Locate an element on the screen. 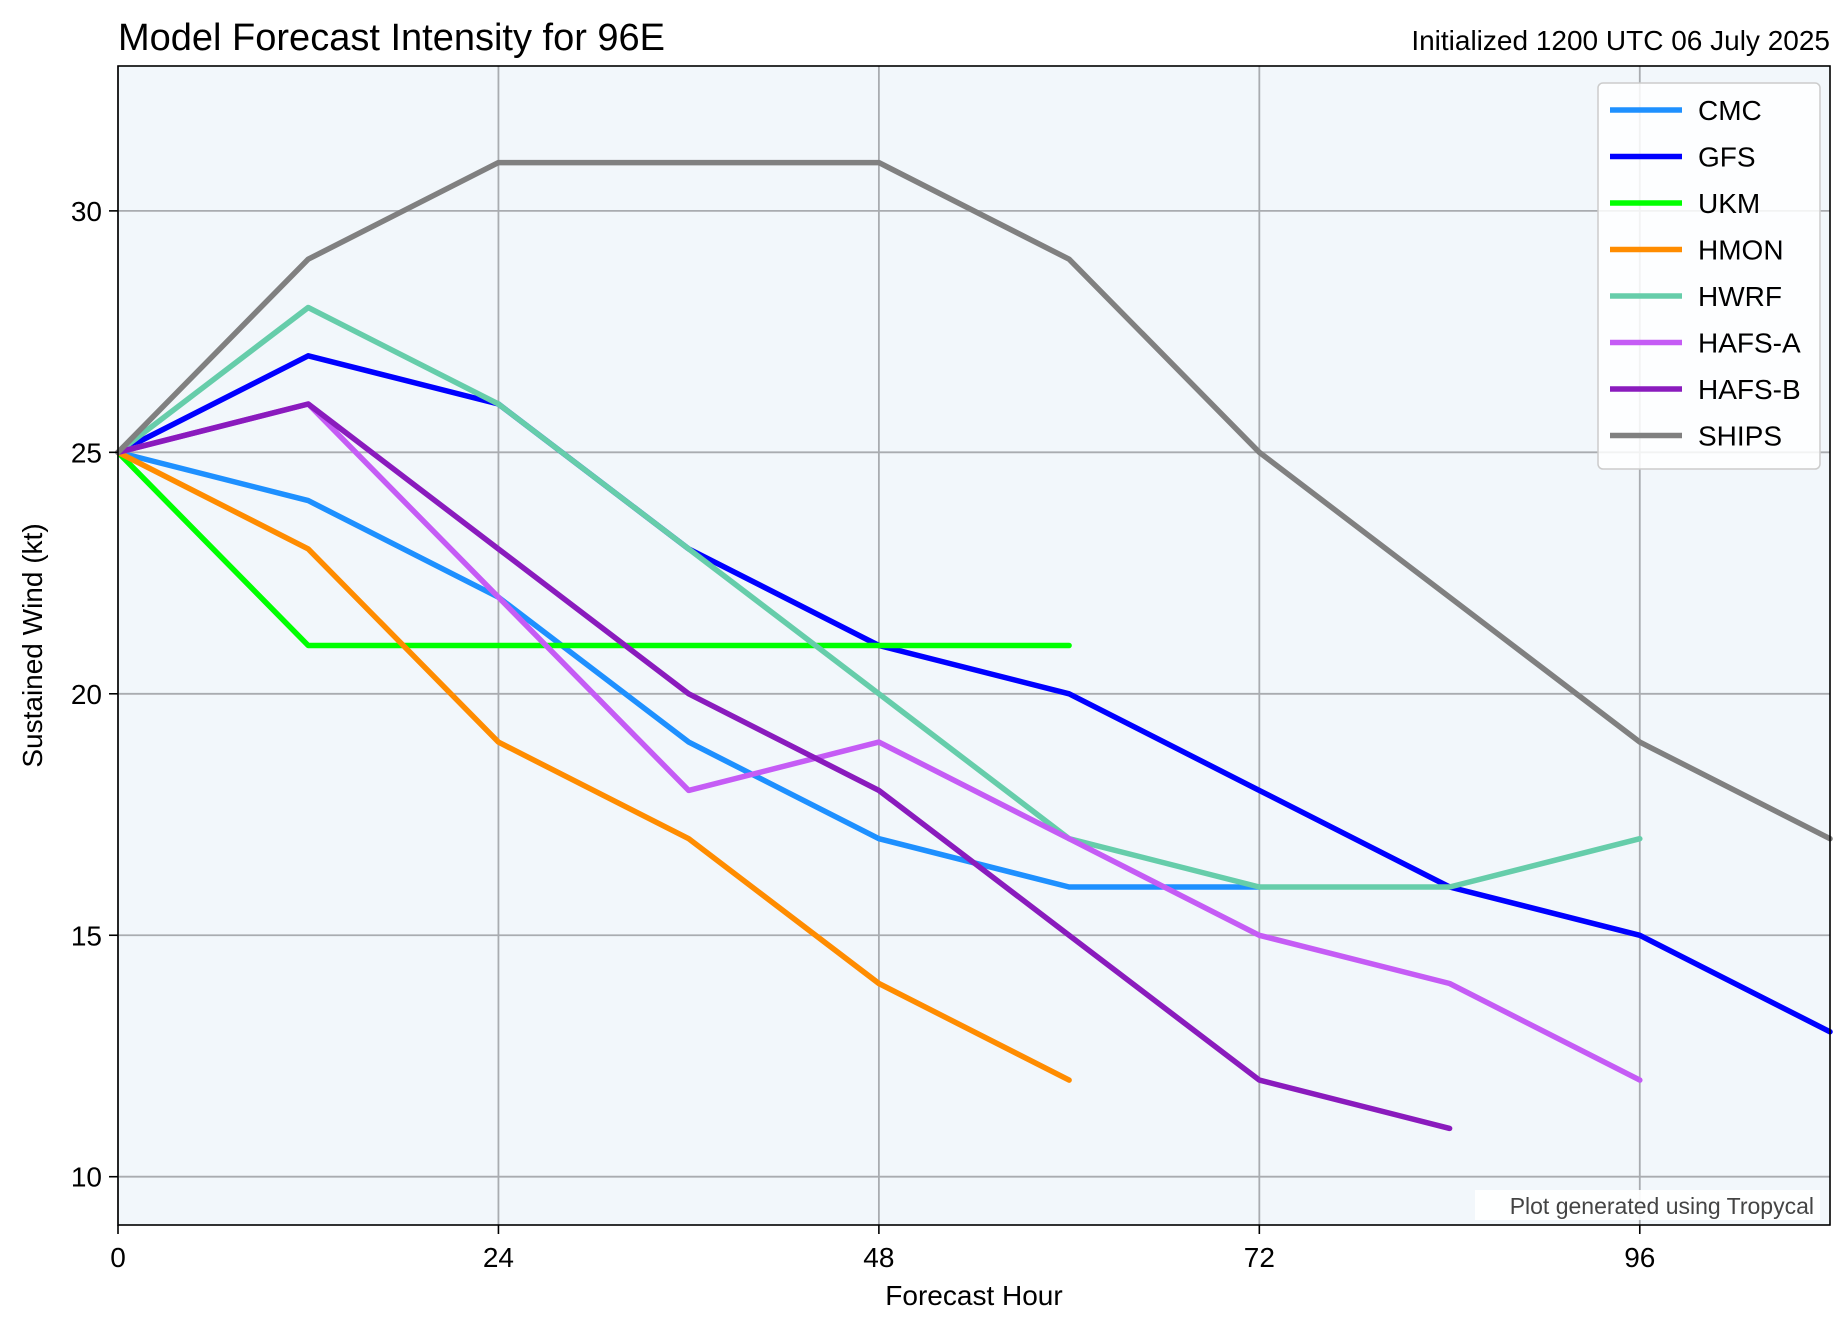 The height and width of the screenshot is (1333, 1842). x-tick-label: 48 is located at coordinates (878, 1257).